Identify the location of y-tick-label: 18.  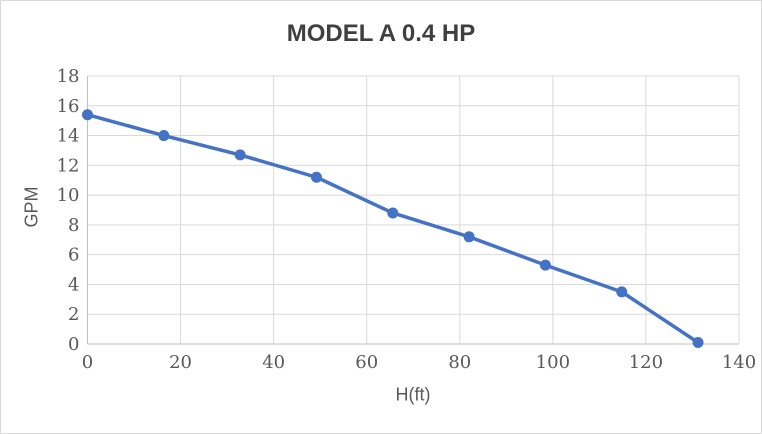
(68, 76).